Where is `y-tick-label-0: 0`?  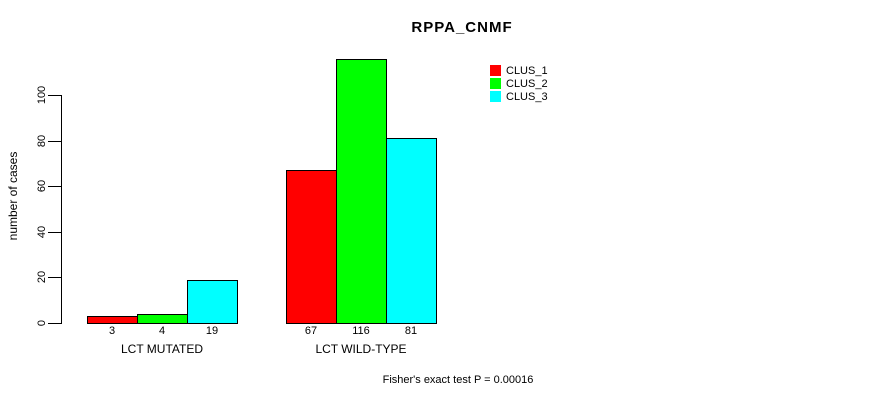 y-tick-label-0: 0 is located at coordinates (42, 323).